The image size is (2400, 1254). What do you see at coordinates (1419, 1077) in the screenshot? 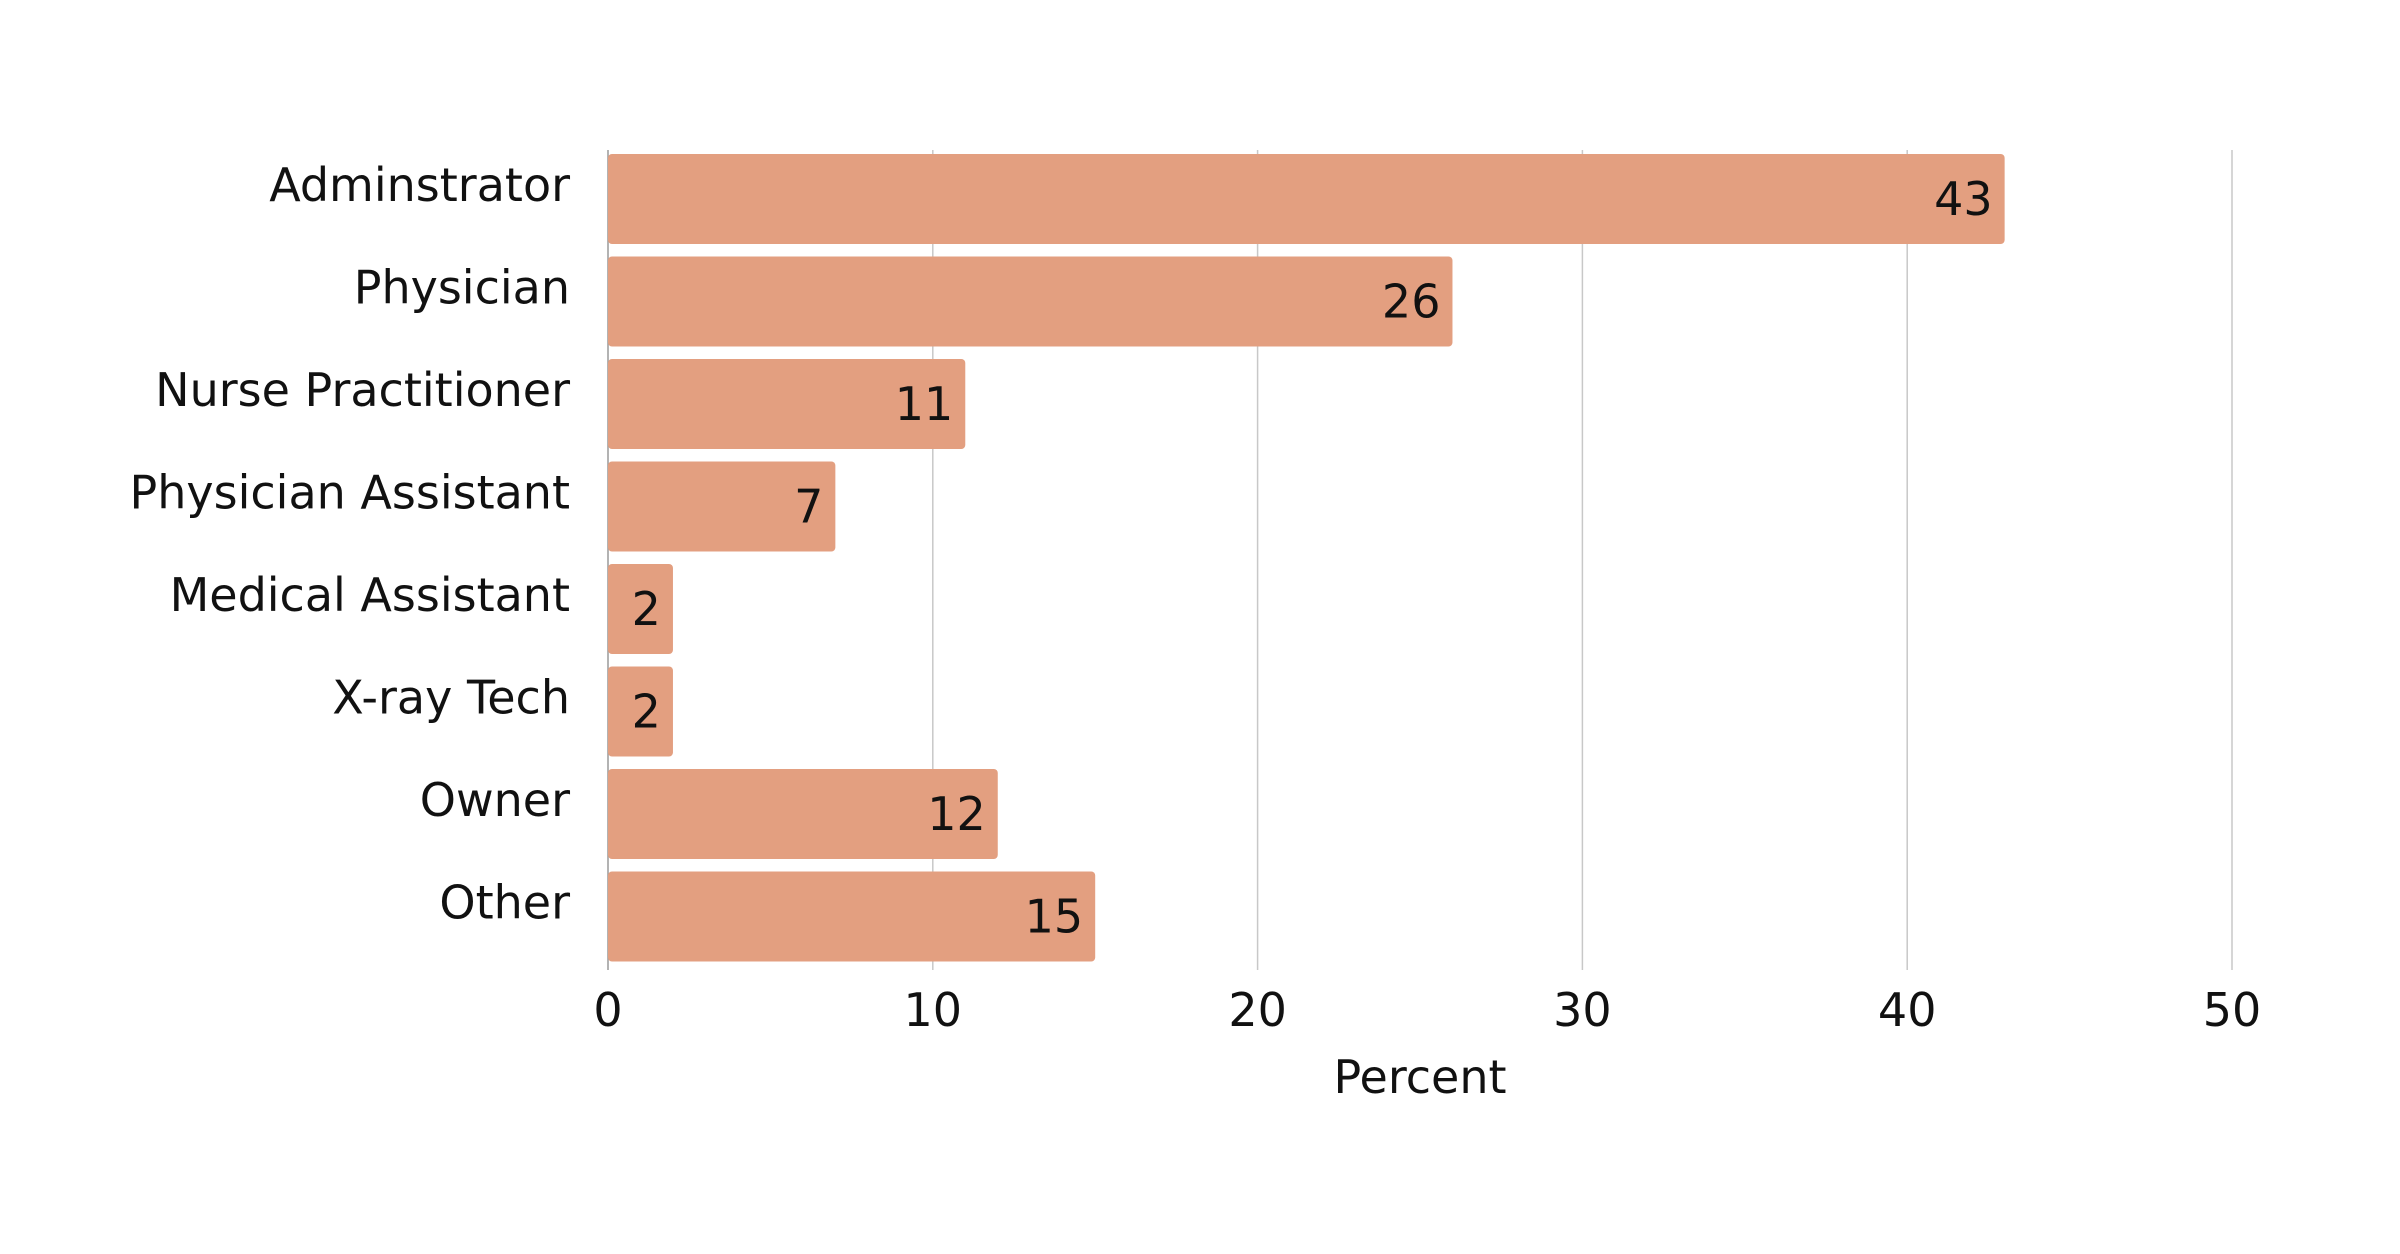
I see `x-axis-title: Percent` at bounding box center [1419, 1077].